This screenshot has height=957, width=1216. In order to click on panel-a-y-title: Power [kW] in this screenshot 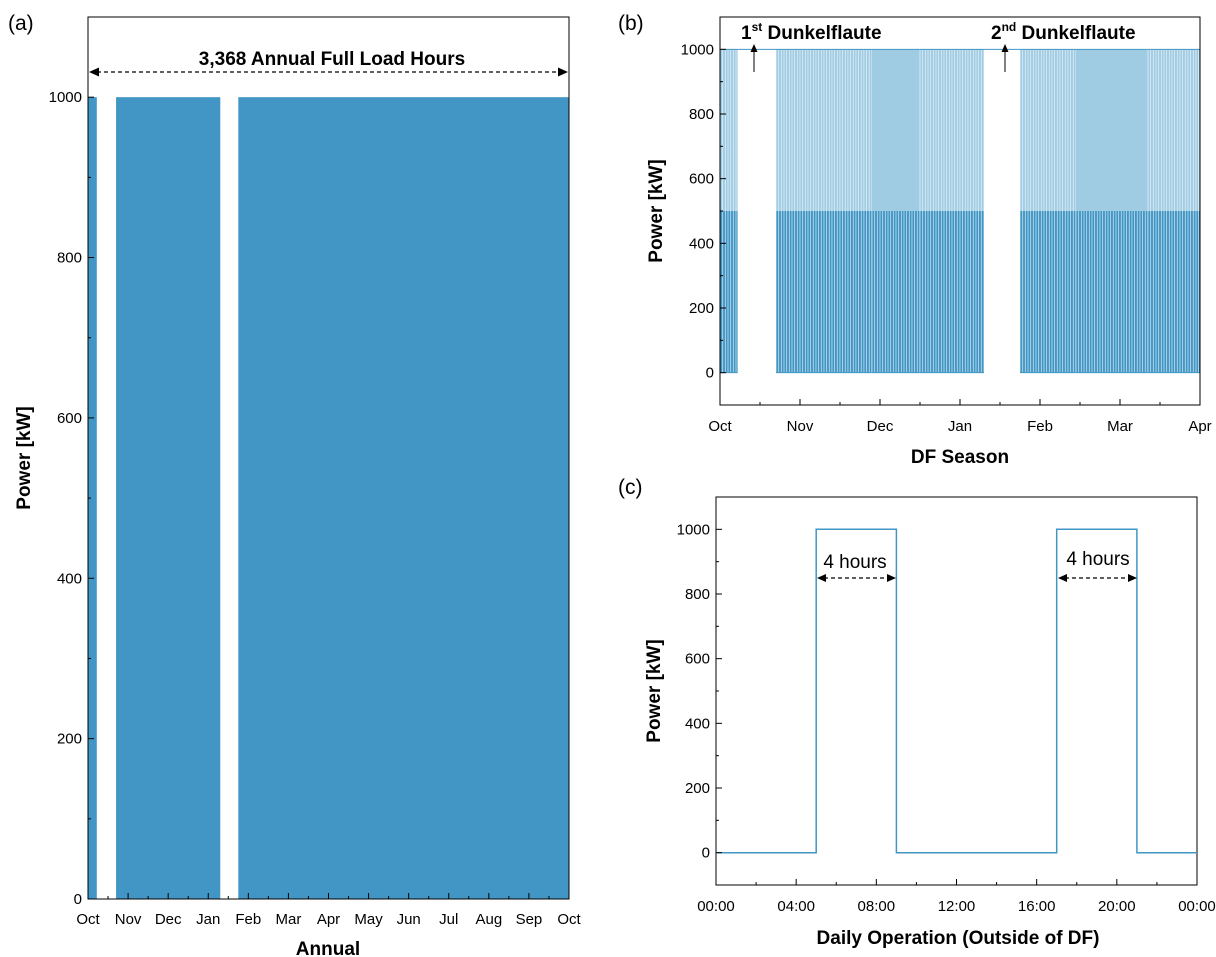, I will do `click(24, 457)`.